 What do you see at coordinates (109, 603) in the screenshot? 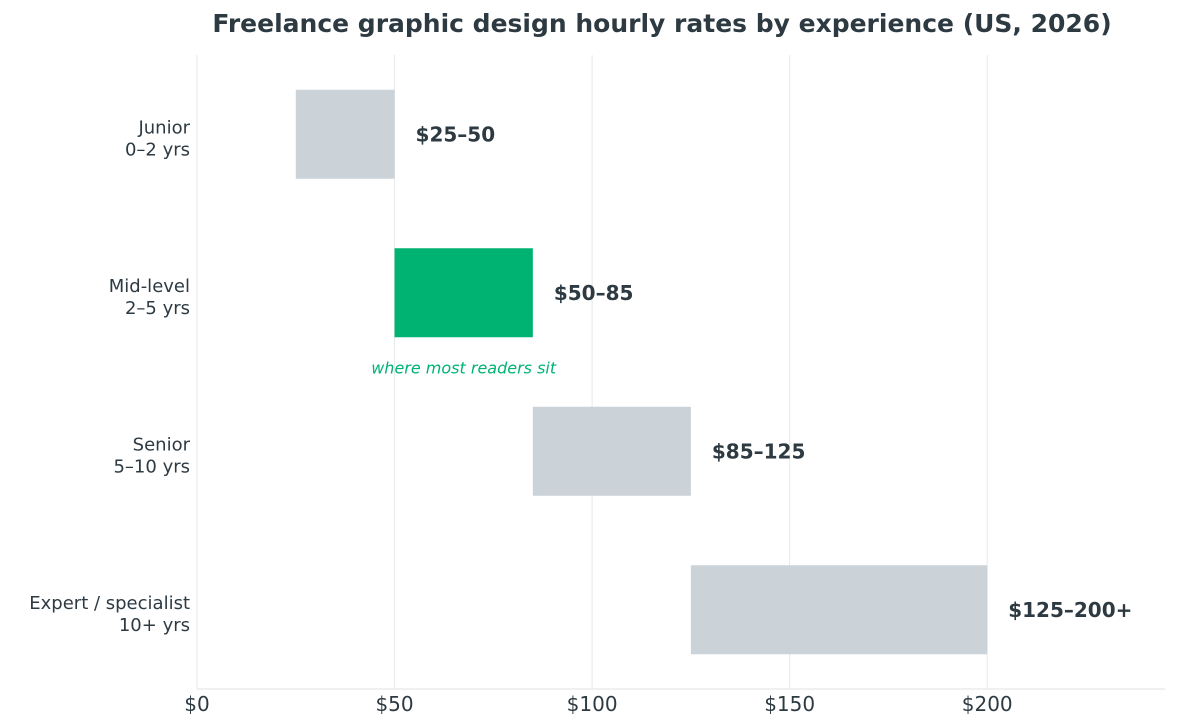
I see `category-label: Expert / specialist` at bounding box center [109, 603].